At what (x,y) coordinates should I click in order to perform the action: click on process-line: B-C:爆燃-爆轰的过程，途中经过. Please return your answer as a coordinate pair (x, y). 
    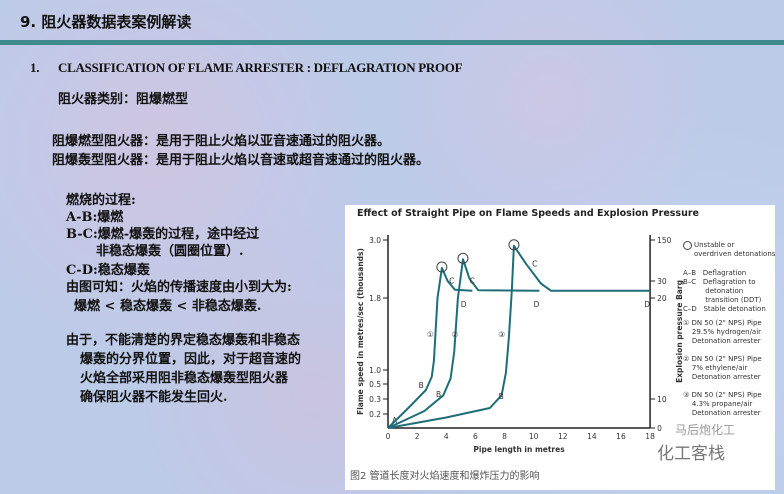
    Looking at the image, I should click on (163, 234).